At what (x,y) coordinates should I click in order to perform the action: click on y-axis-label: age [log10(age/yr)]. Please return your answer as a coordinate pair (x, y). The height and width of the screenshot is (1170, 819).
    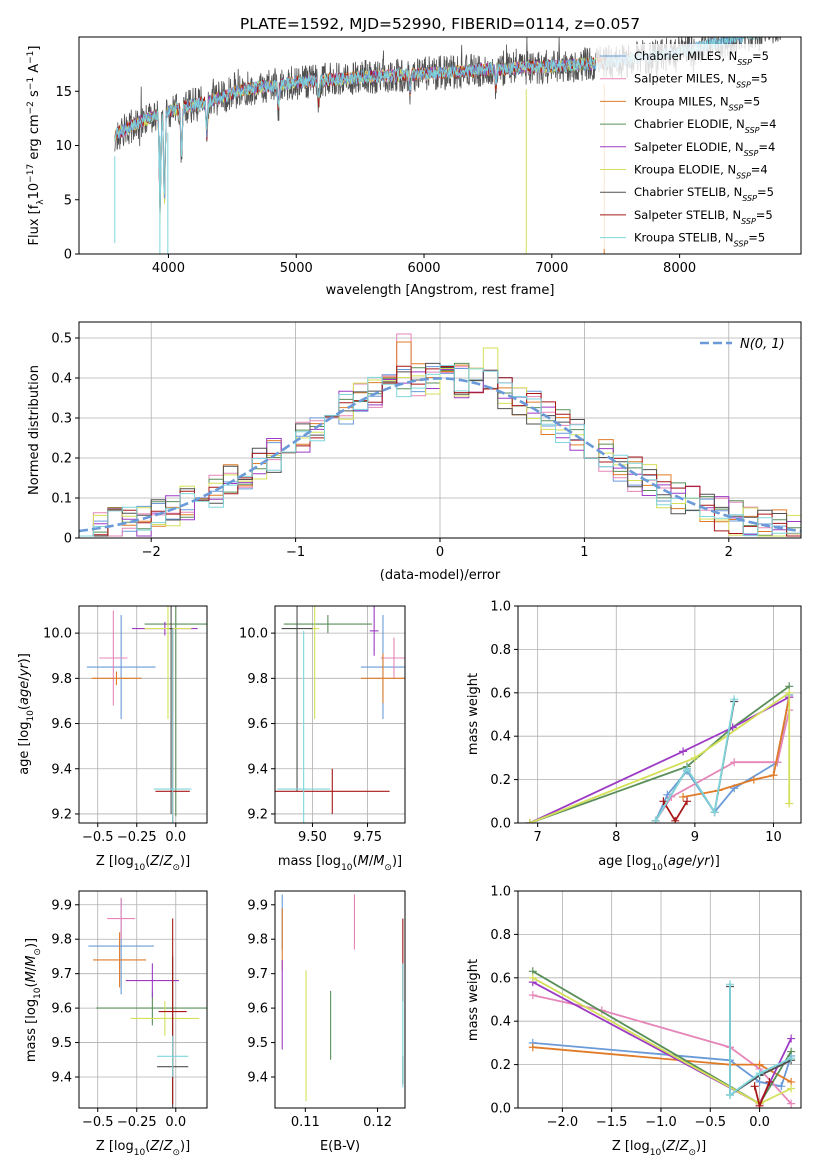
    Looking at the image, I should click on (26, 714).